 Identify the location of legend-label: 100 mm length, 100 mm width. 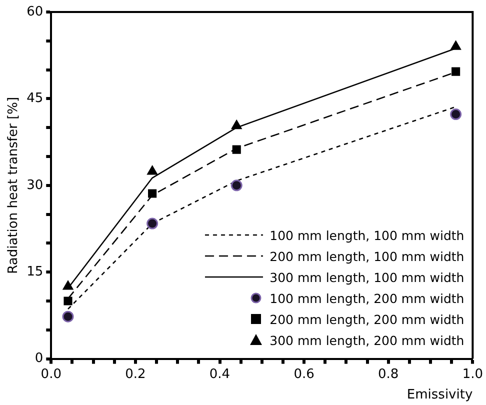
(367, 235).